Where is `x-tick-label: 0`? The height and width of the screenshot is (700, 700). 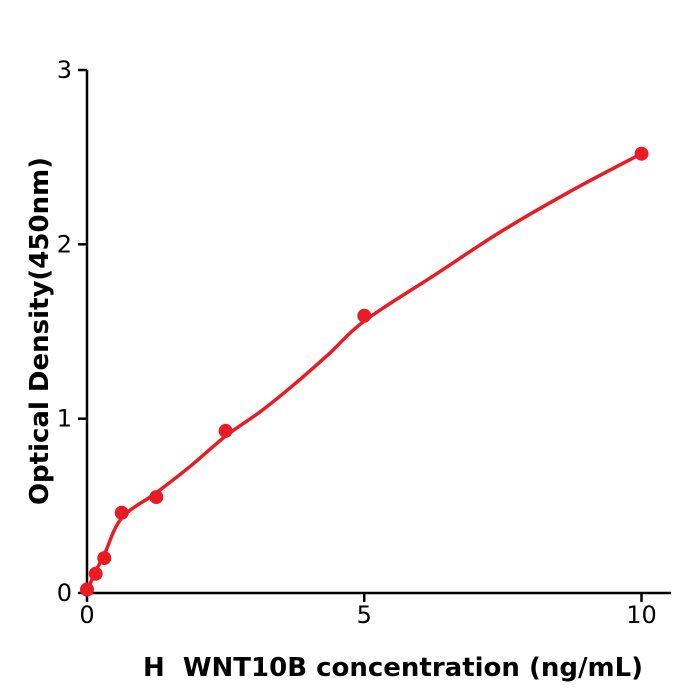 x-tick-label: 0 is located at coordinates (86, 615).